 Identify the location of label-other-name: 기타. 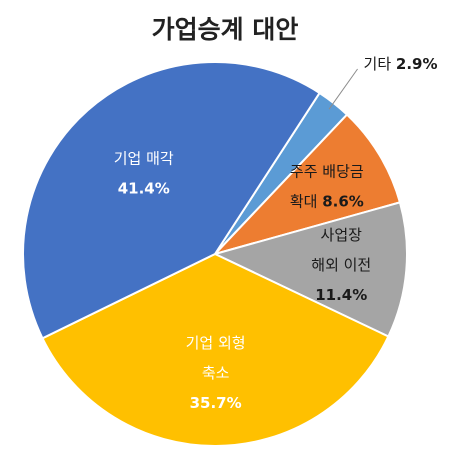
(380, 64).